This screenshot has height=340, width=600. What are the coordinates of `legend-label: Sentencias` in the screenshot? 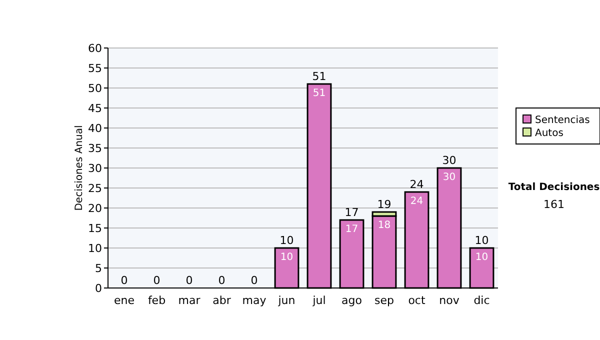 It's located at (562, 120).